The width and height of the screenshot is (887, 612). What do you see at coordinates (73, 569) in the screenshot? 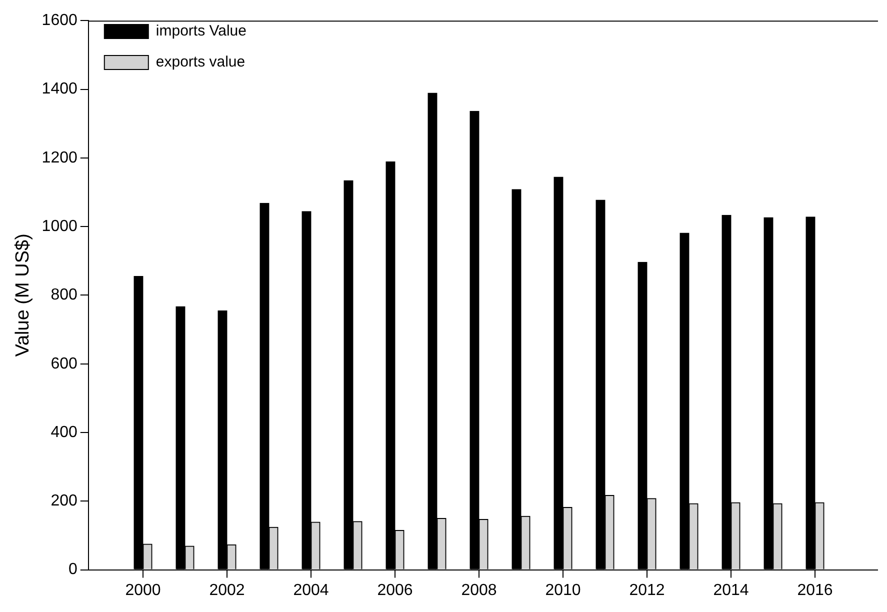
I see `y-tick-label: 0` at bounding box center [73, 569].